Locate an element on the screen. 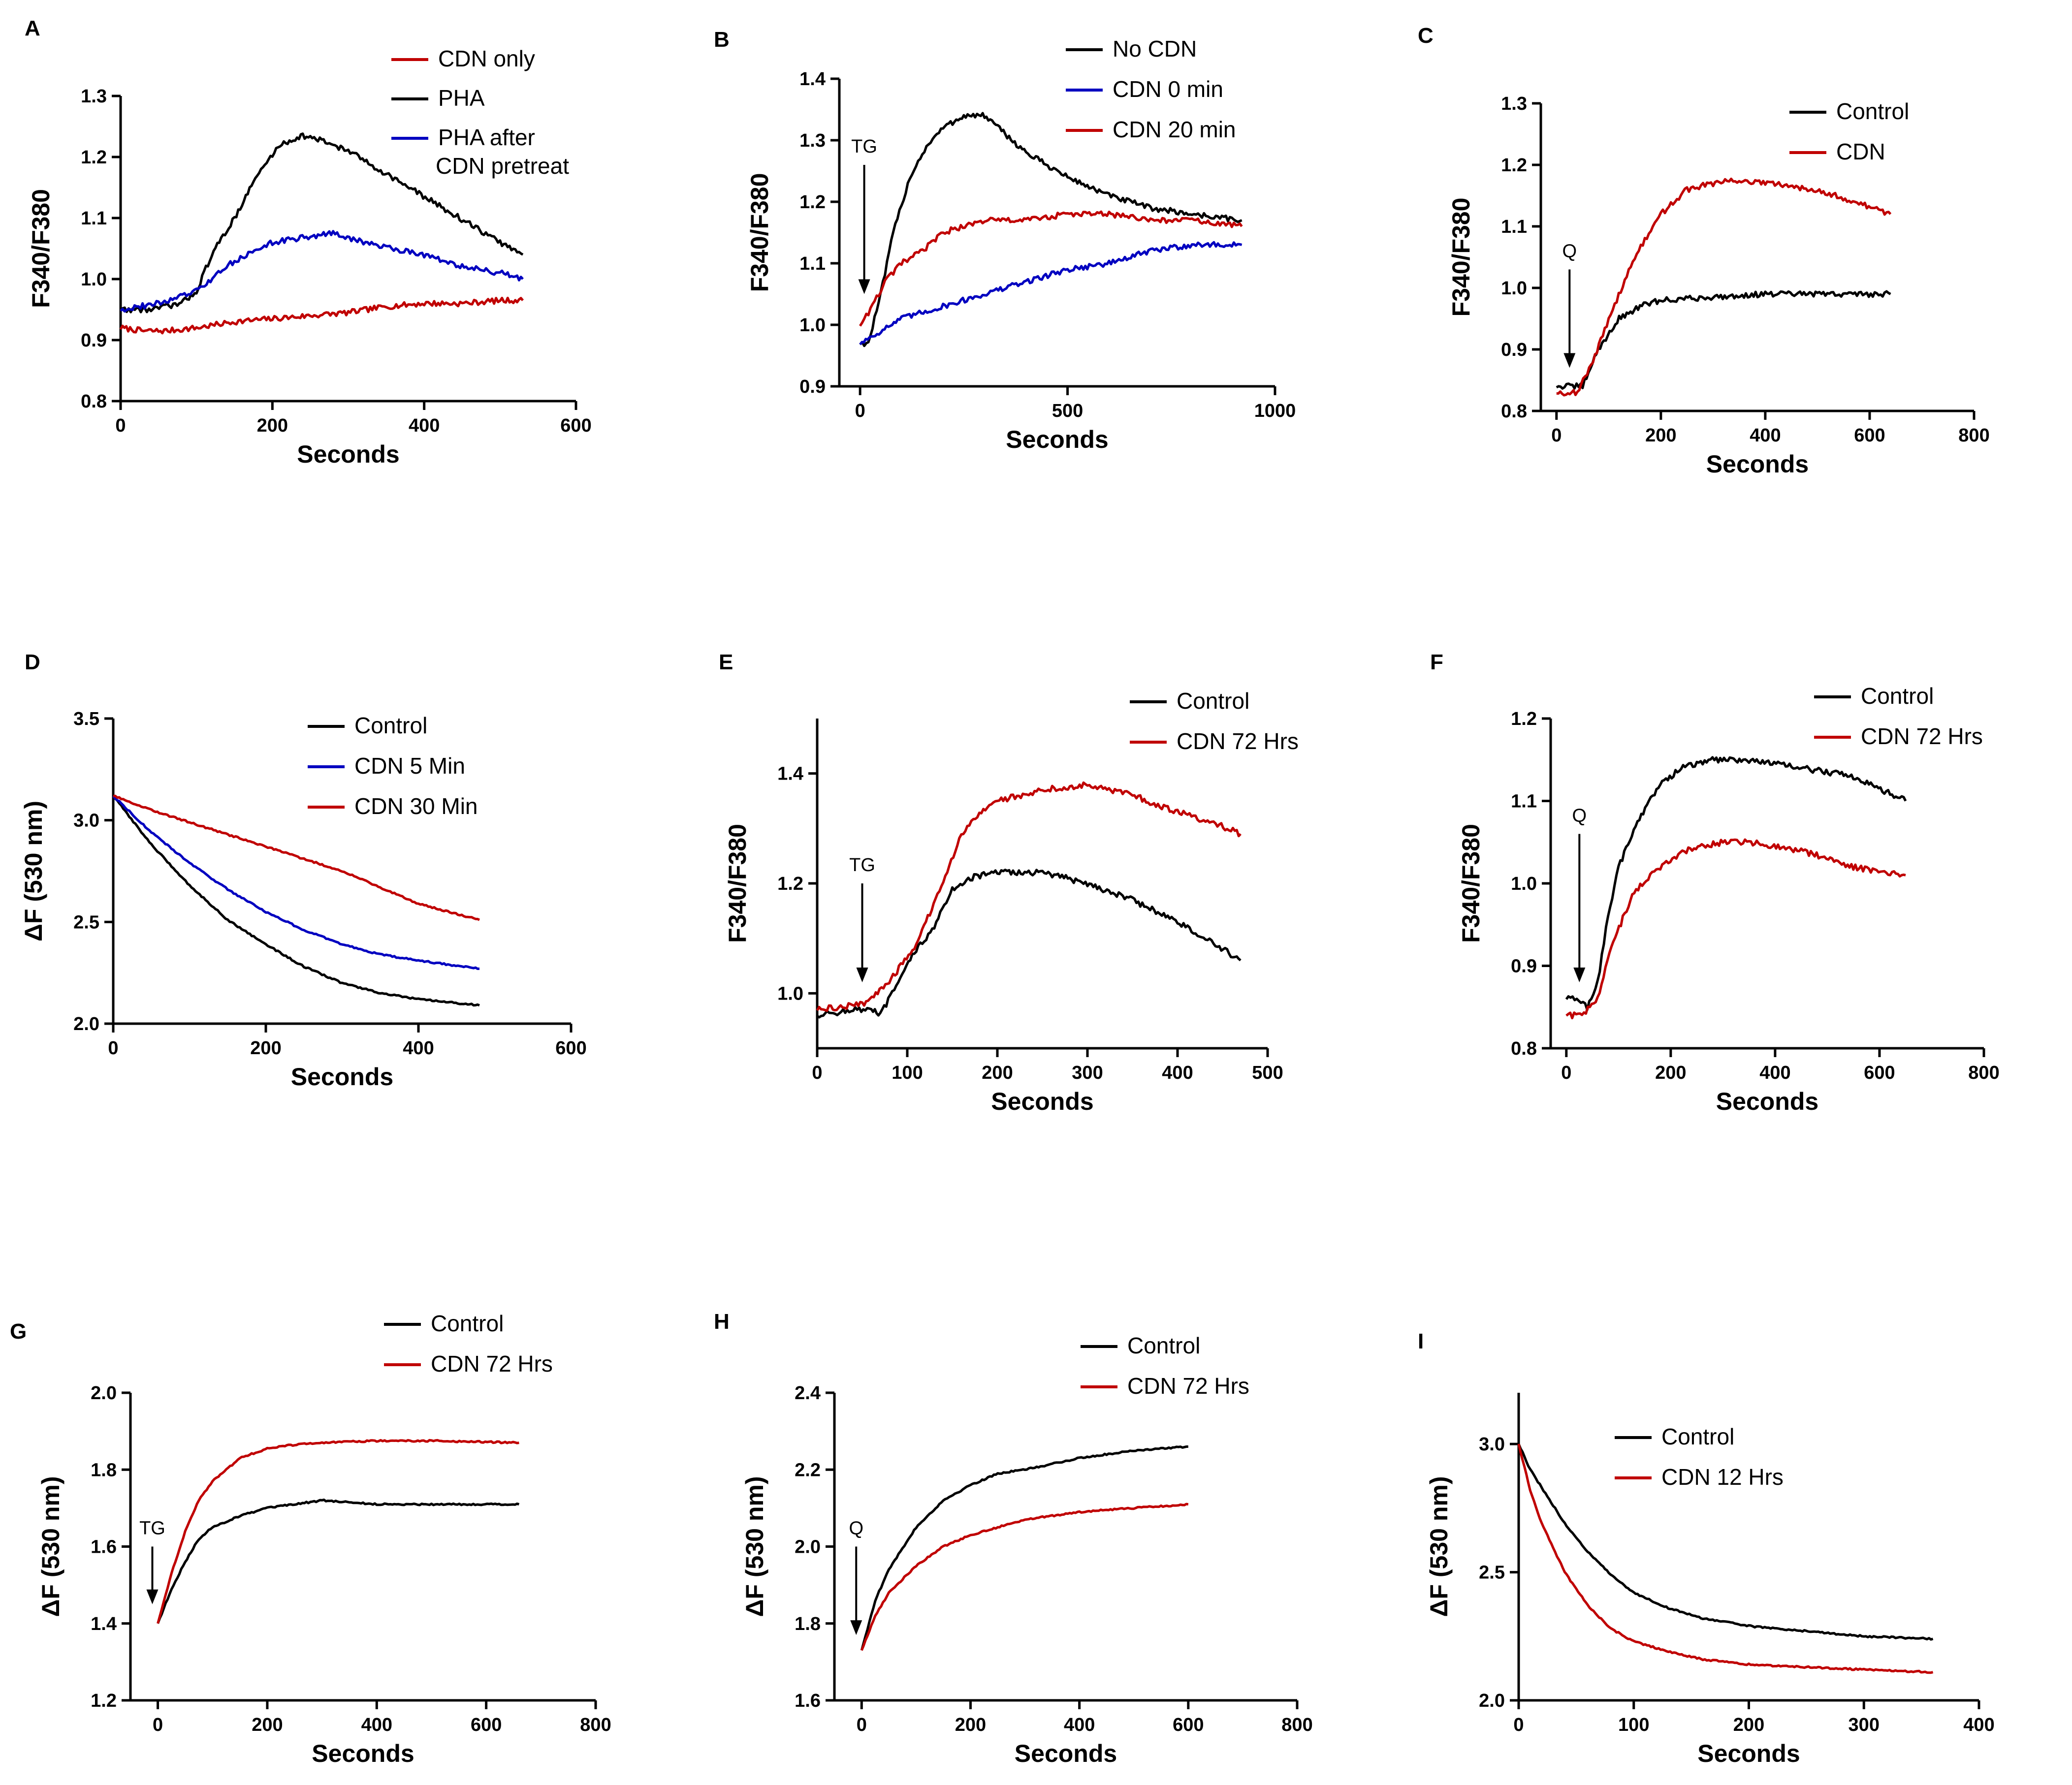 The width and height of the screenshot is (2072, 1785). panel-c-annotation-label: Q is located at coordinates (1569, 251).